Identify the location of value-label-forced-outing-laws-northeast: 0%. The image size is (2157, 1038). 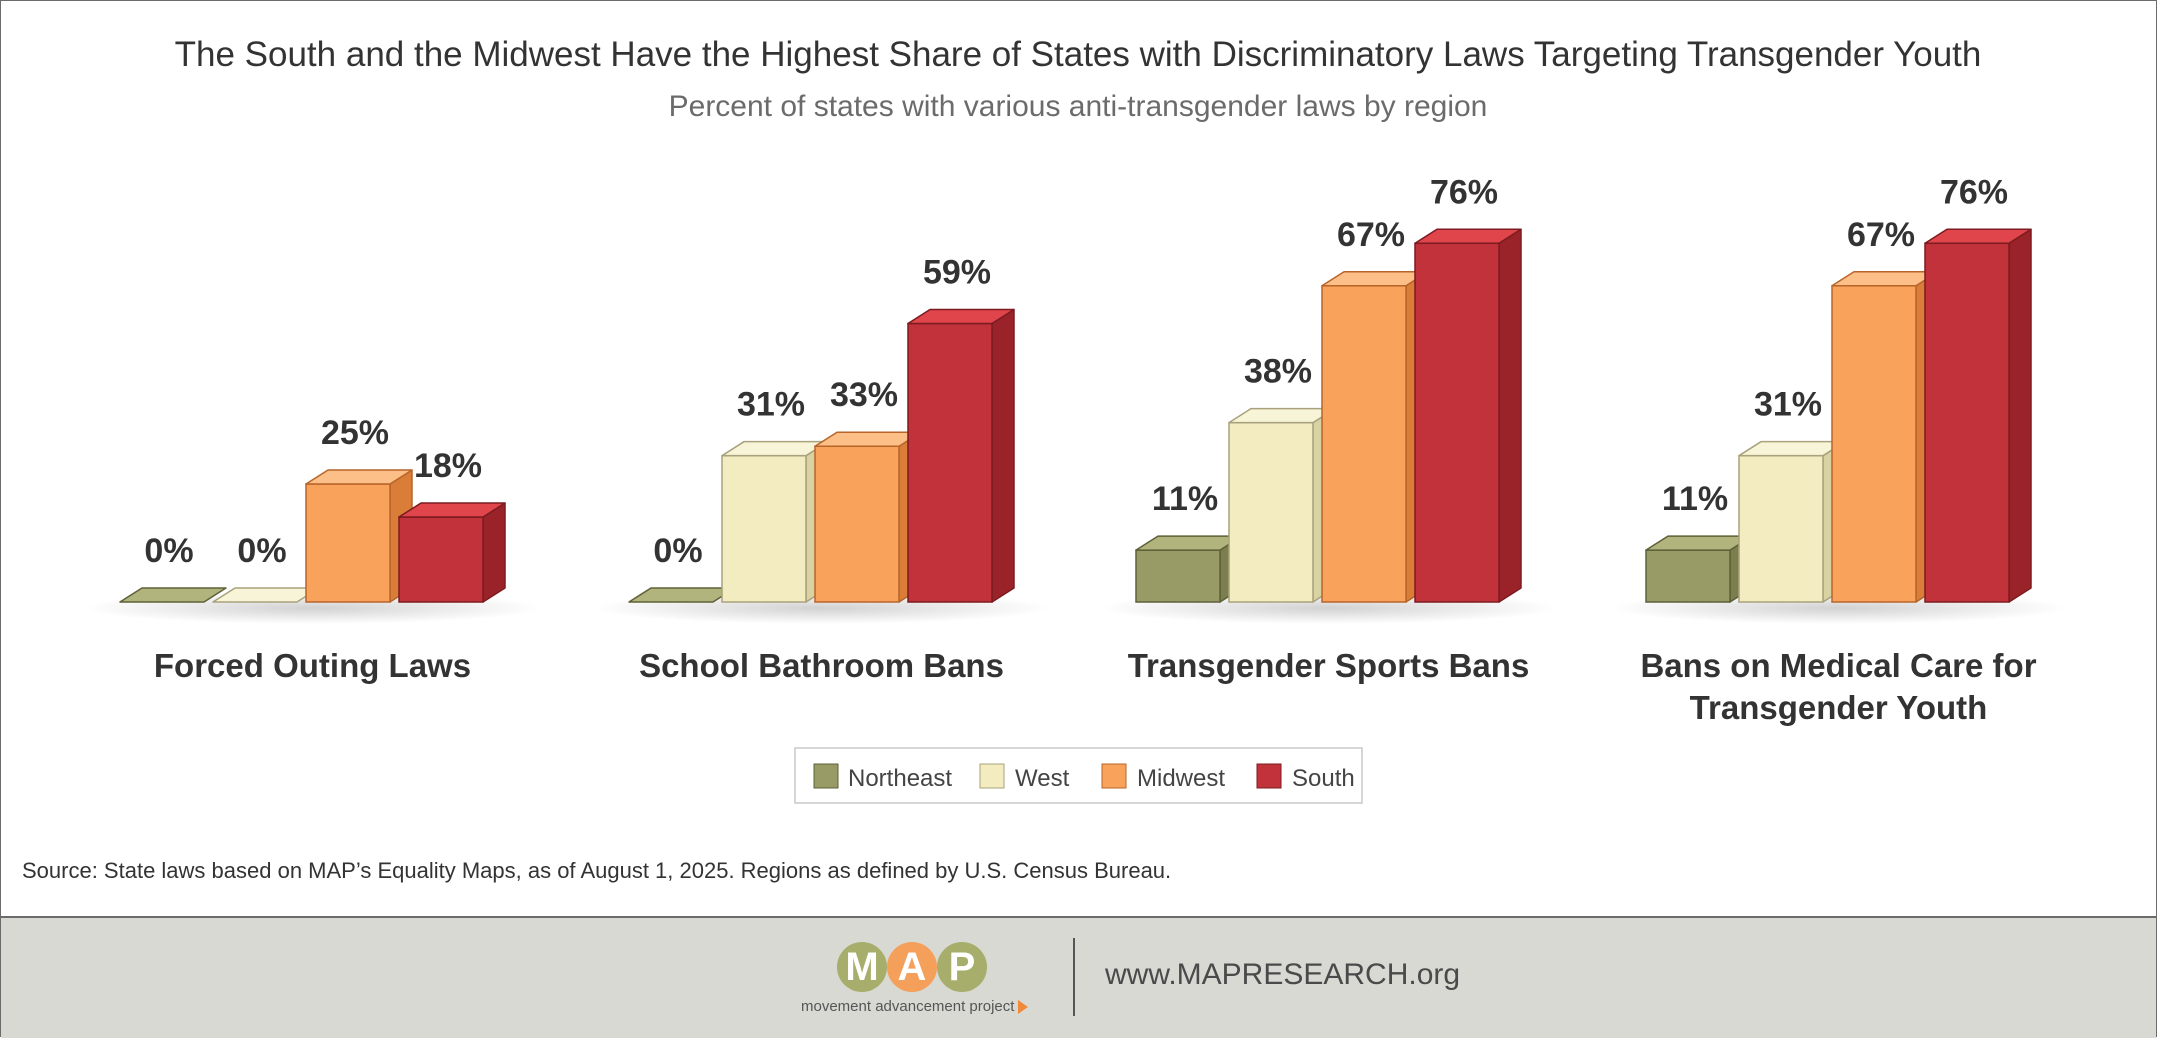
(168, 551).